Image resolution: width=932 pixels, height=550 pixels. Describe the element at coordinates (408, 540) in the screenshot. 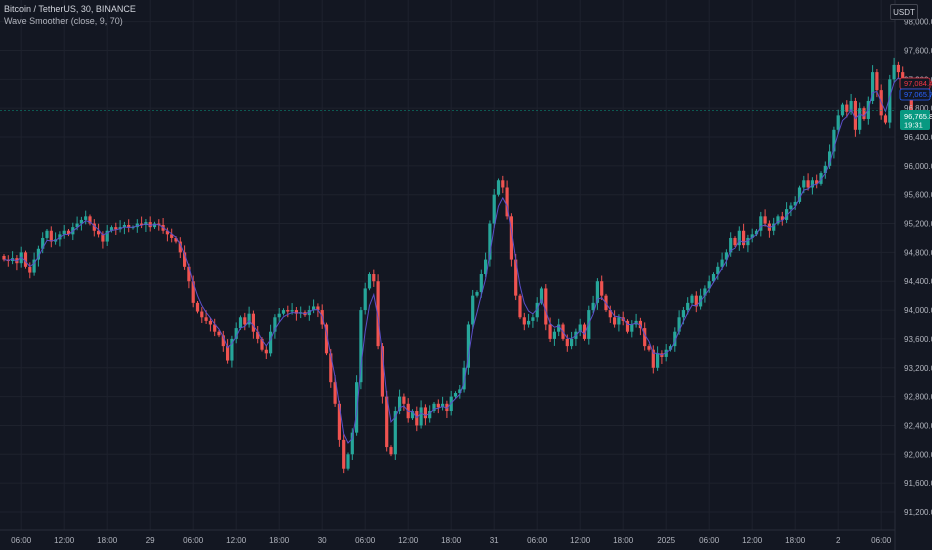

I see `time-tick-label: 12:00` at that location.